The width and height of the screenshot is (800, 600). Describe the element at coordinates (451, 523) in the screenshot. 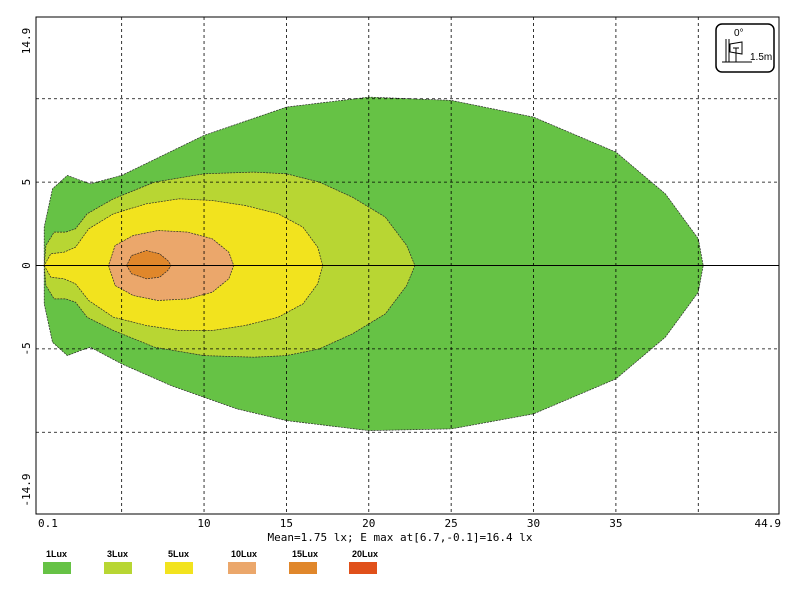

I see `x-tick-label: 25` at that location.